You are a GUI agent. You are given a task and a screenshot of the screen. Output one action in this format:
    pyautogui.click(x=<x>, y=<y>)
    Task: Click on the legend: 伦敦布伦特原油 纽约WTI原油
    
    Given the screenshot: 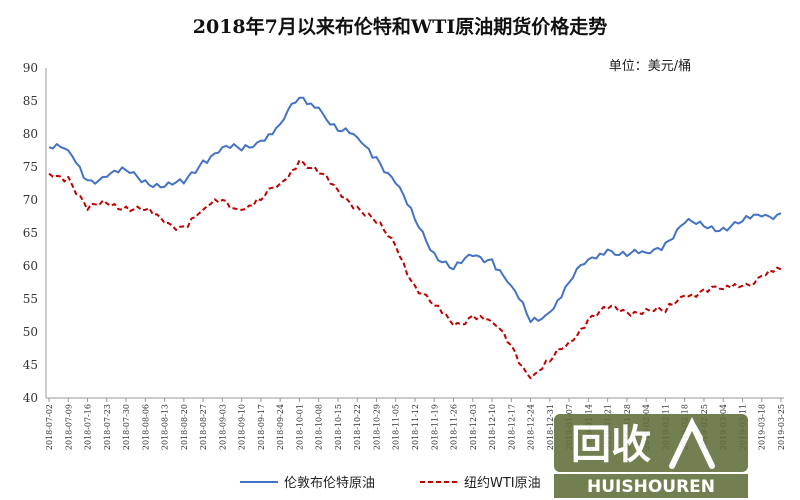 What is the action you would take?
    pyautogui.click(x=390, y=483)
    